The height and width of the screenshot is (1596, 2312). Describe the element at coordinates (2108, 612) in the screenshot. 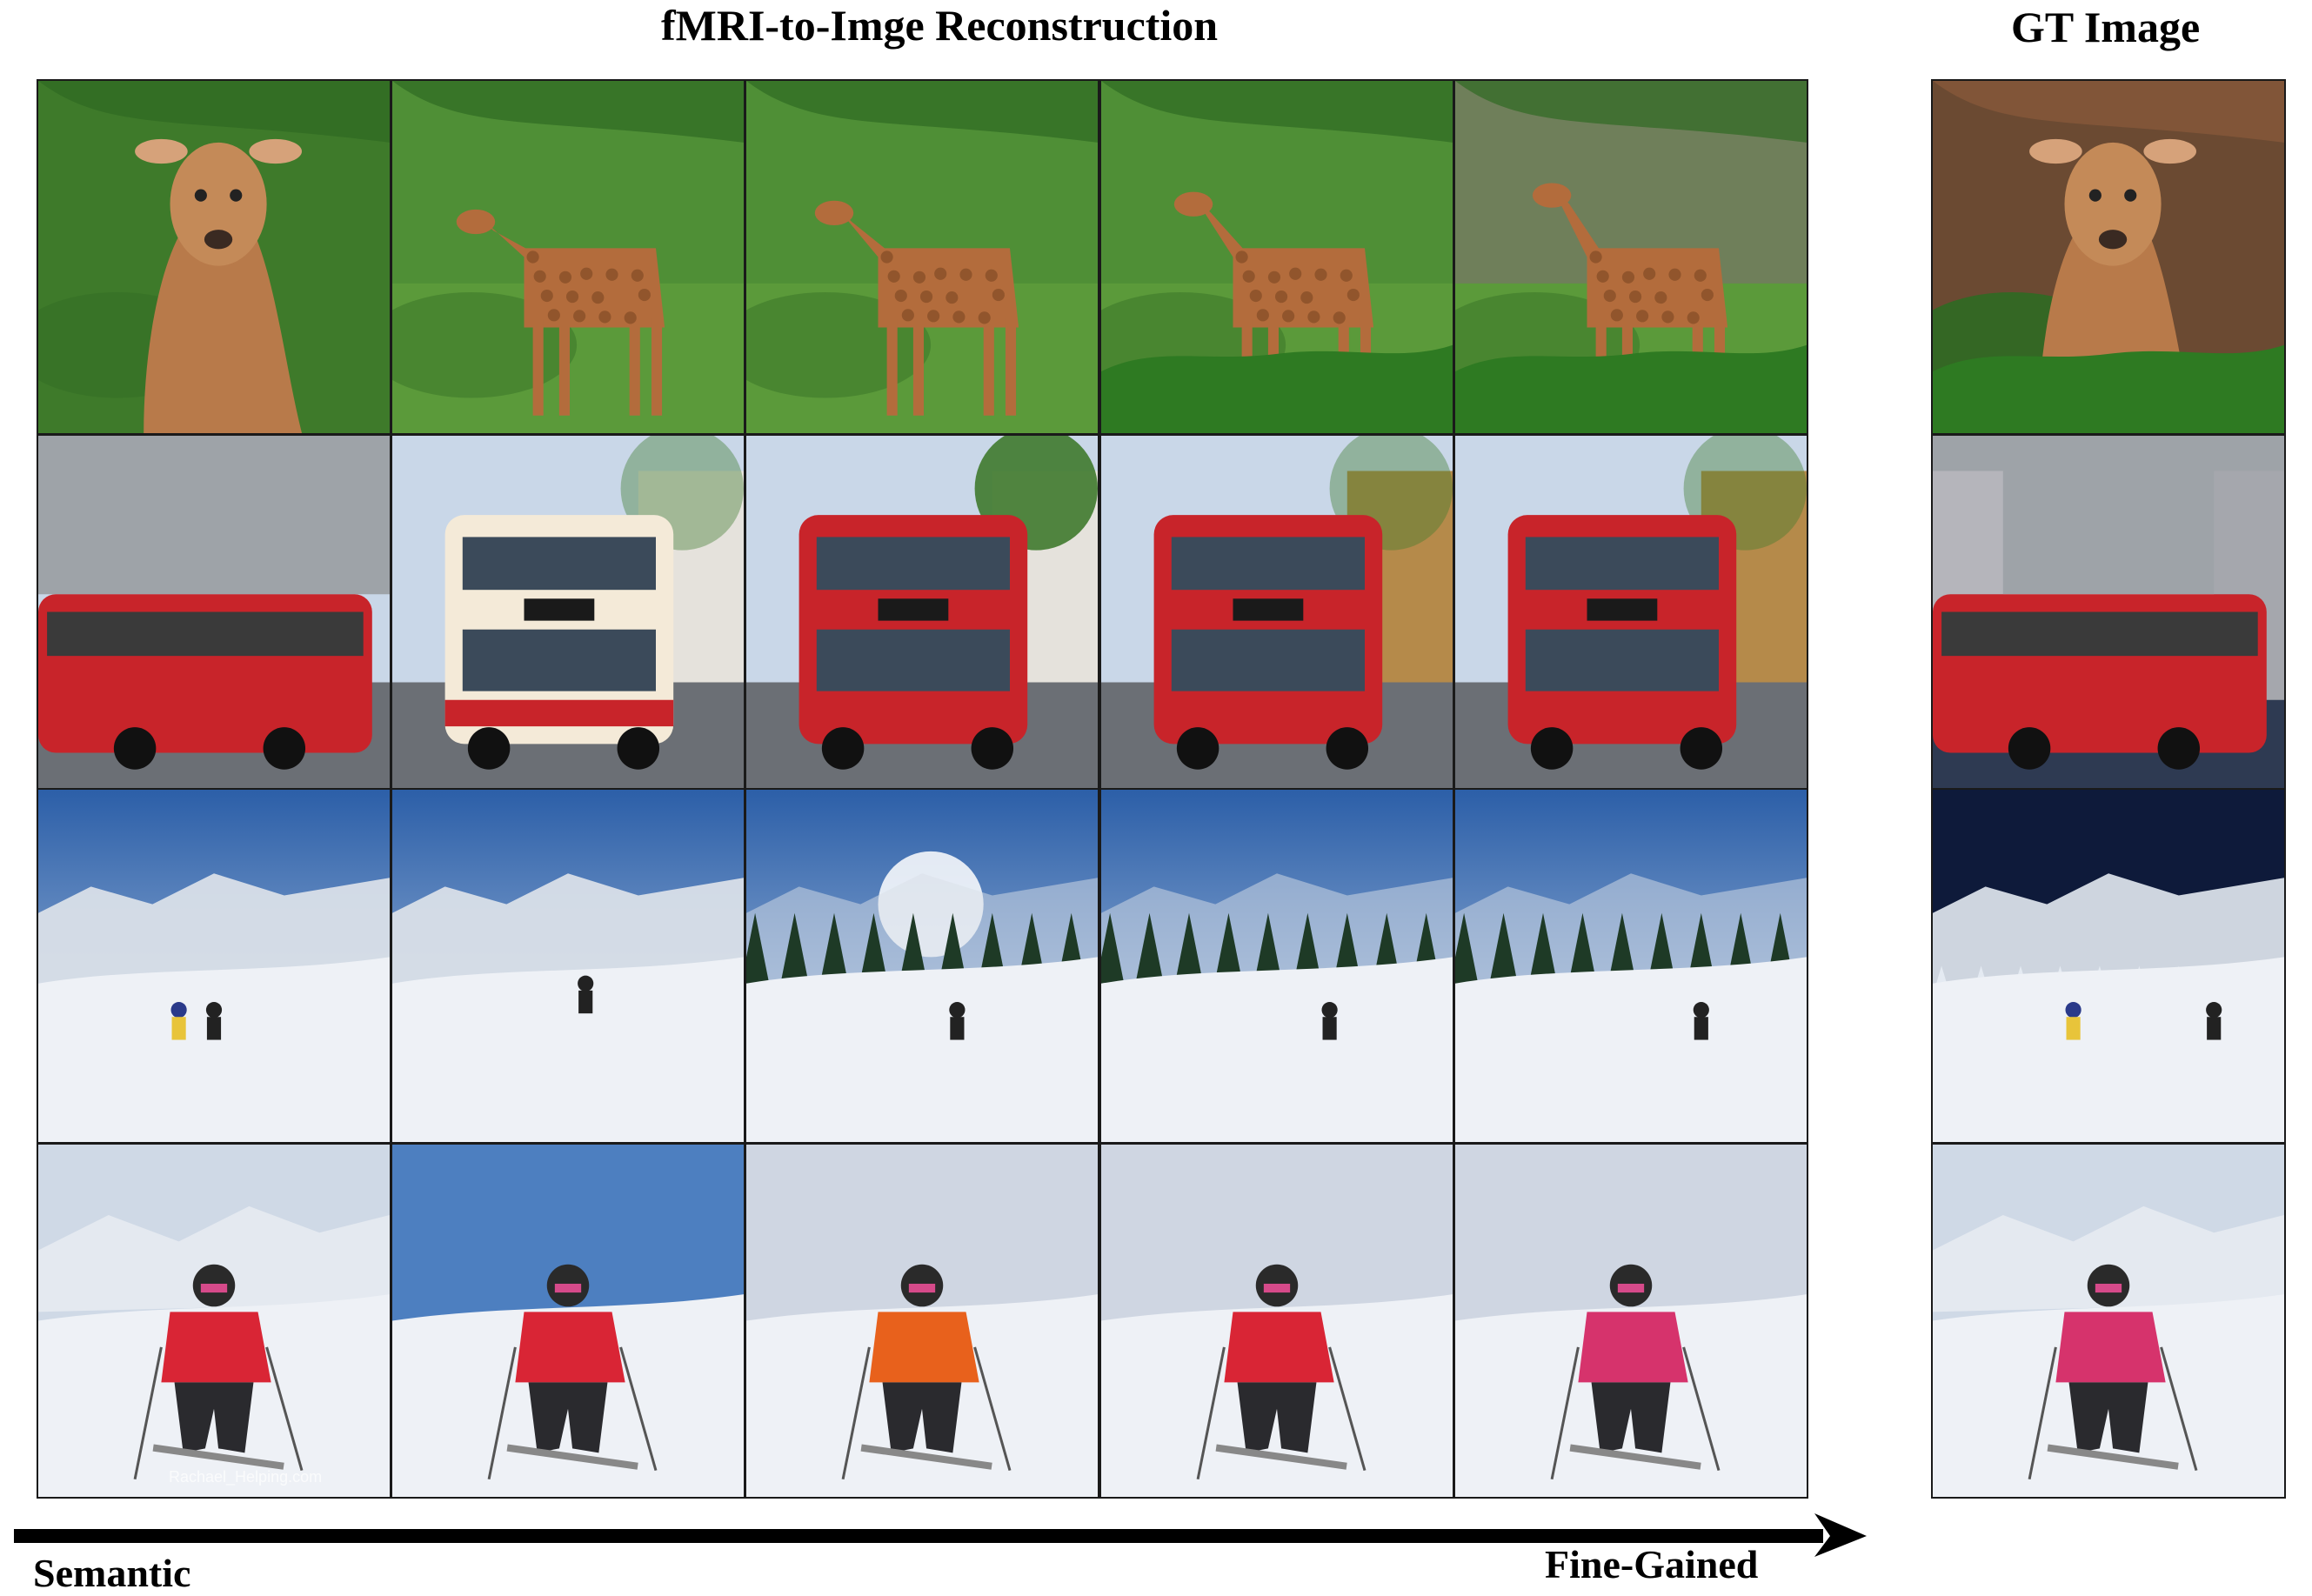

I see `gt-image-red-bus` at that location.